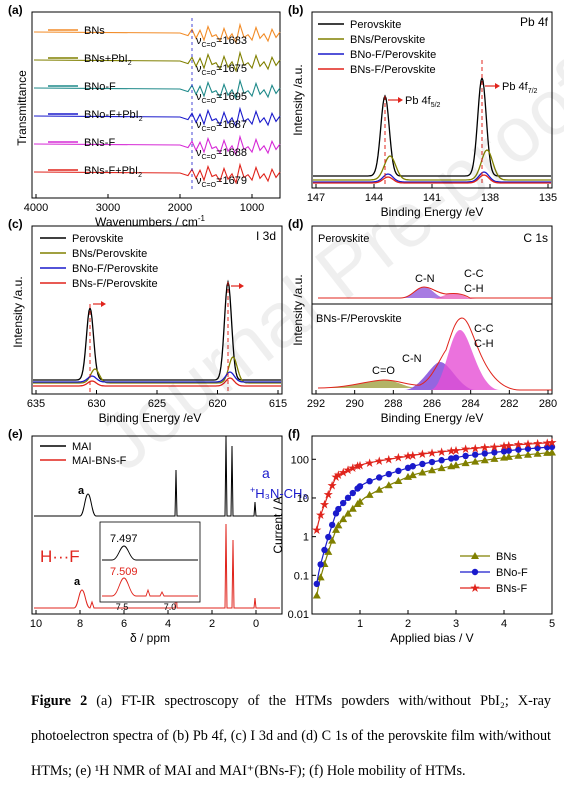 This screenshot has height=812, width=564. I want to click on d-xtick-label: 280, so click(548, 404).